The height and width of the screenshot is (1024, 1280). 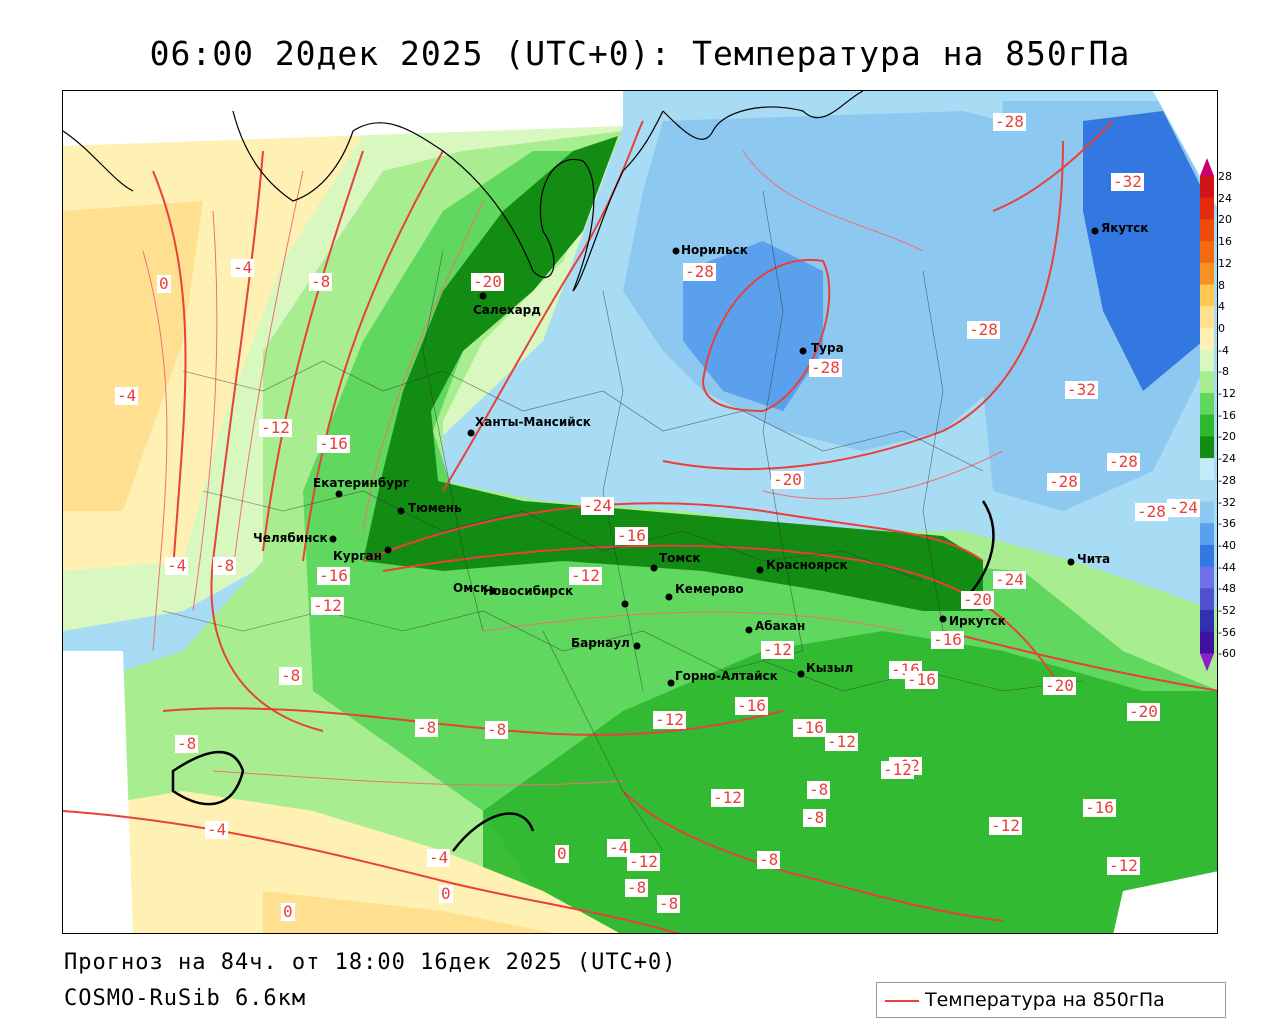 What do you see at coordinates (1227, 524) in the screenshot?
I see `scale-tick-label: -36` at bounding box center [1227, 524].